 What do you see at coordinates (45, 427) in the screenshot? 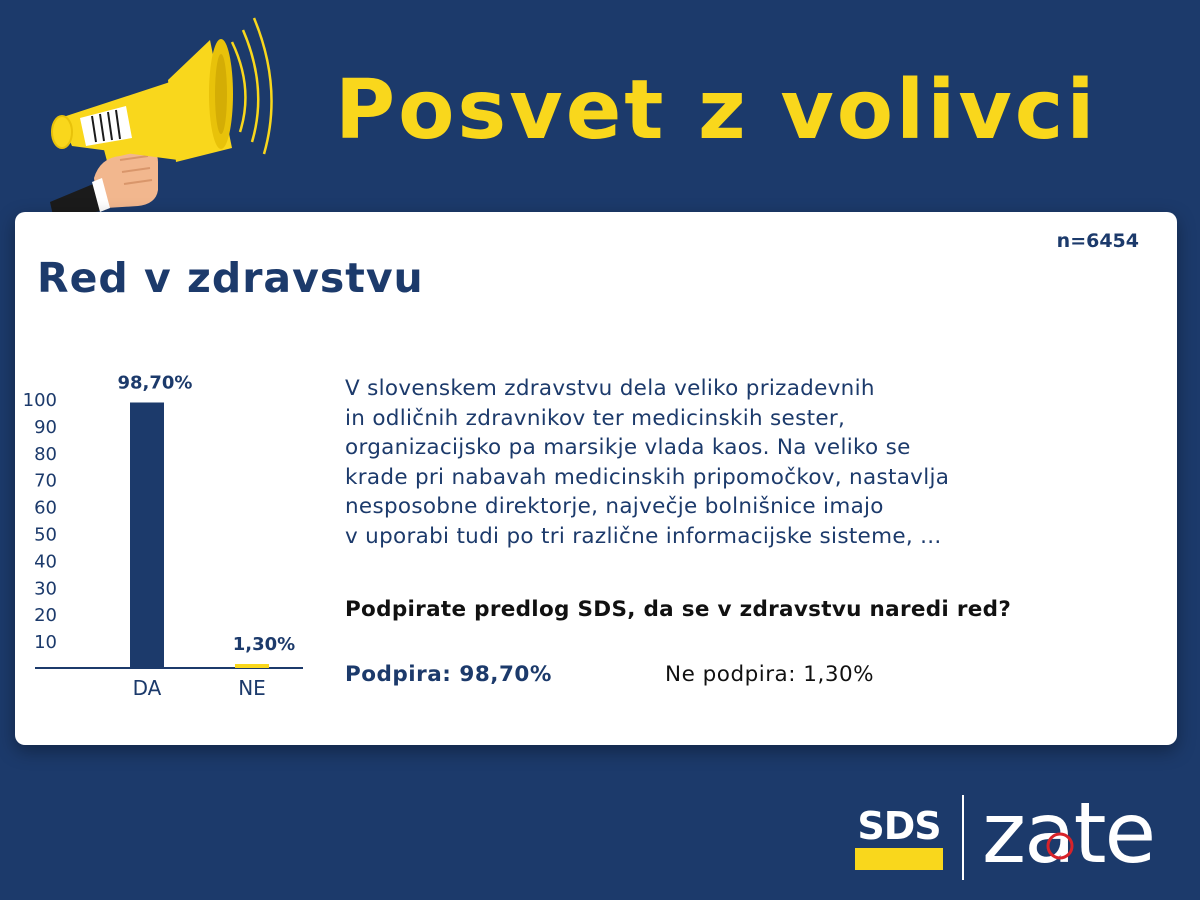
I see `y-tick-label: 90` at bounding box center [45, 427].